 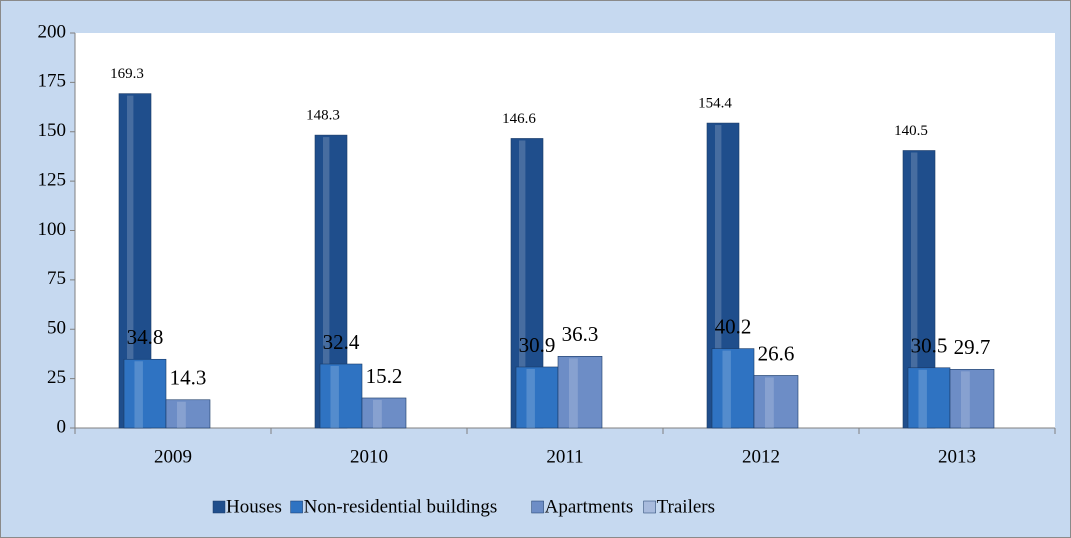 What do you see at coordinates (401, 506) in the screenshot?
I see `legend-label: Non-residential buildings` at bounding box center [401, 506].